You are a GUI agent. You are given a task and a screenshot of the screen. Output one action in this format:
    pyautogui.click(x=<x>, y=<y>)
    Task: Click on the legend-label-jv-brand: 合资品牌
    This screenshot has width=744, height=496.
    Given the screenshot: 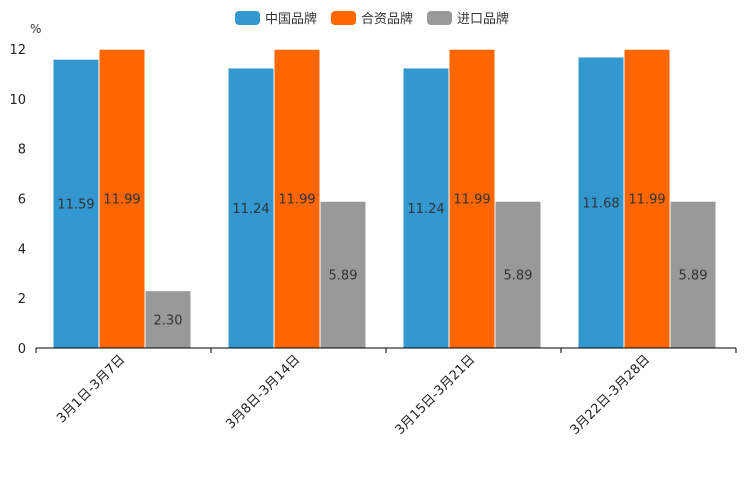 What is the action you would take?
    pyautogui.click(x=386, y=19)
    